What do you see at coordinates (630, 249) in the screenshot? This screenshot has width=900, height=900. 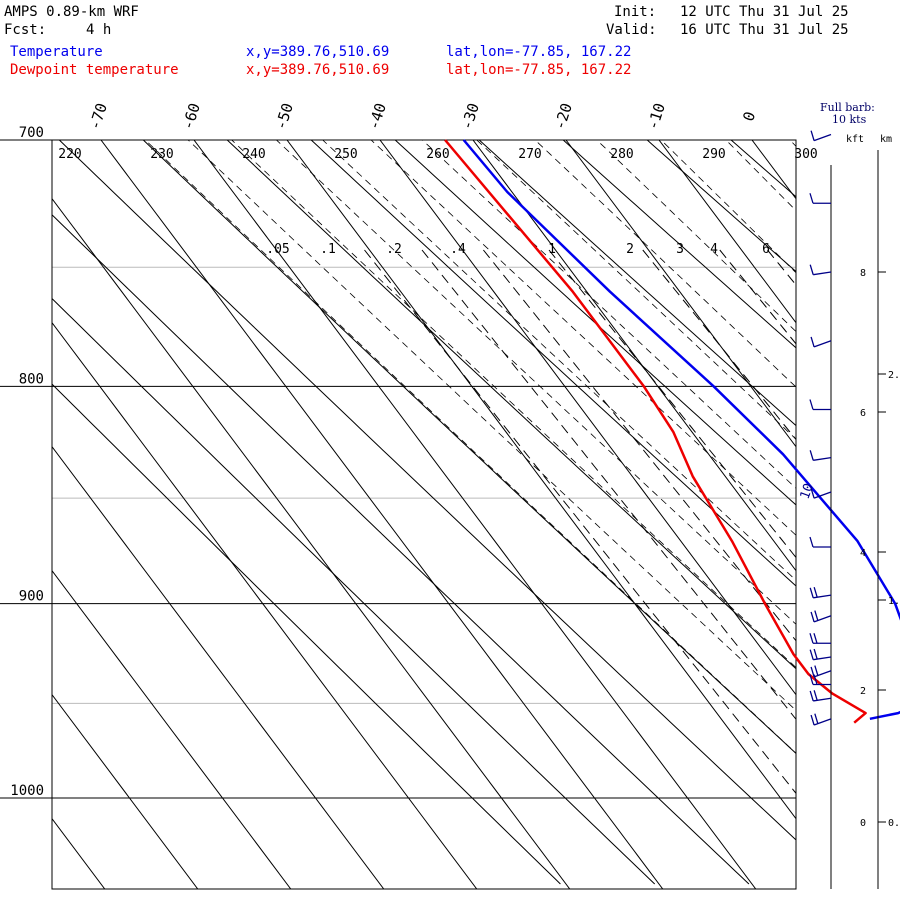 I see `mixing-ratio-label: 2` at bounding box center [630, 249].